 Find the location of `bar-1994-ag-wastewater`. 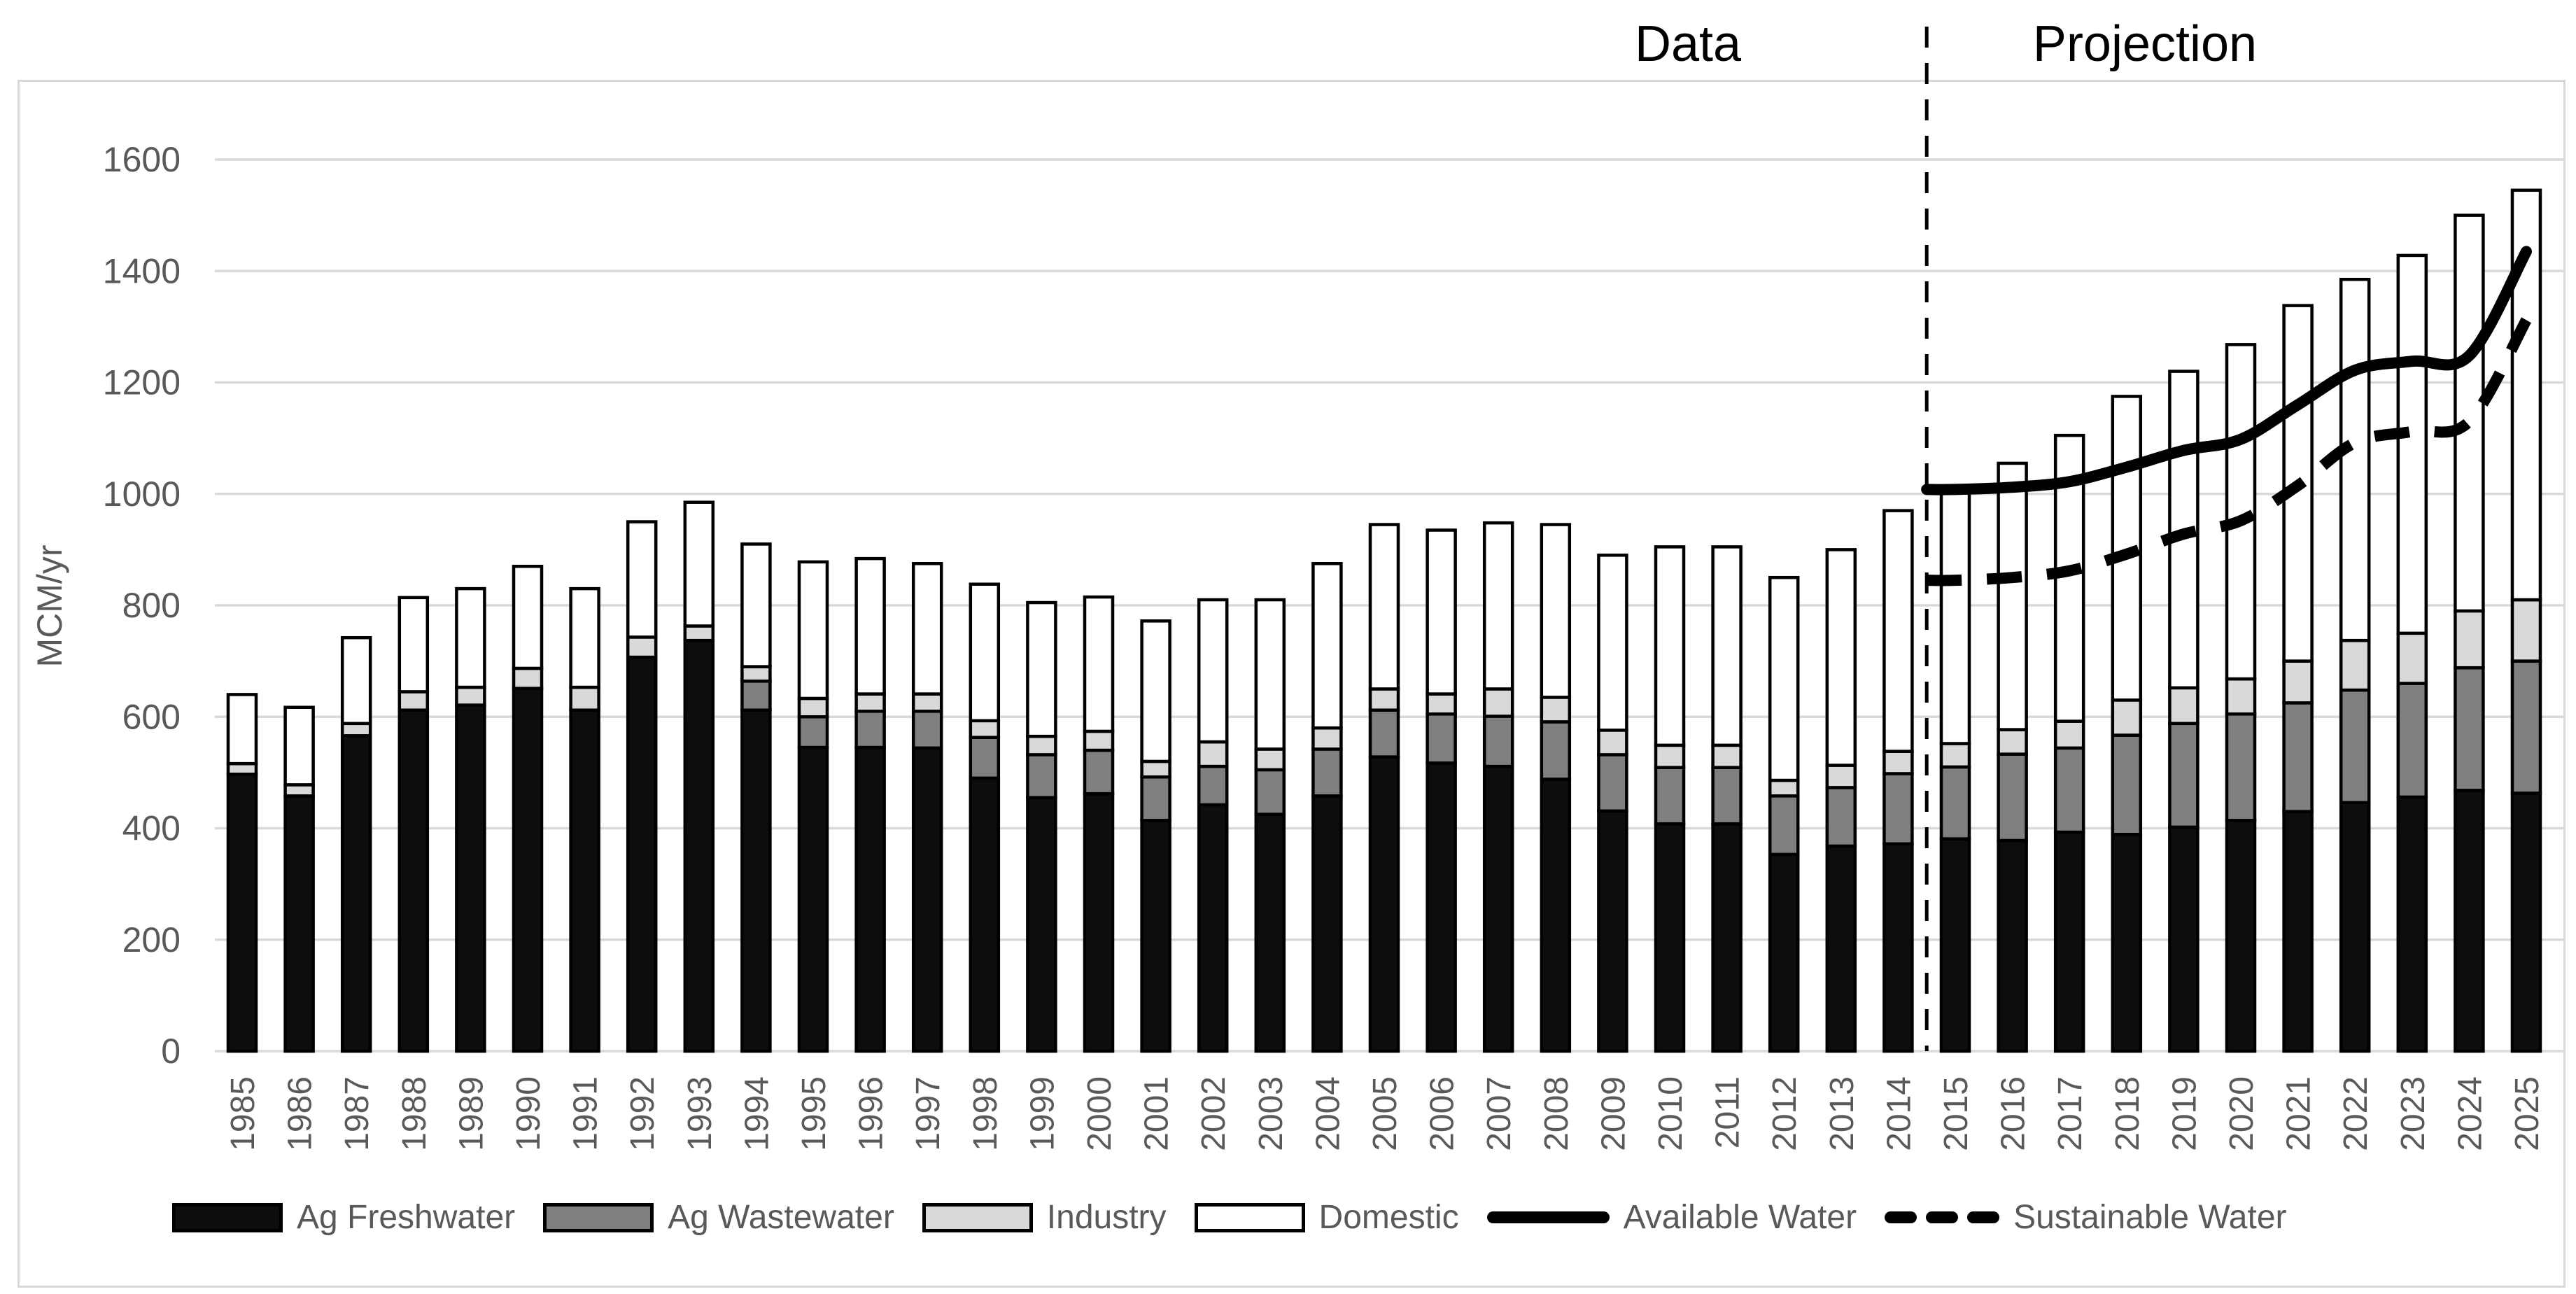

bar-1994-ag-wastewater is located at coordinates (756, 696).